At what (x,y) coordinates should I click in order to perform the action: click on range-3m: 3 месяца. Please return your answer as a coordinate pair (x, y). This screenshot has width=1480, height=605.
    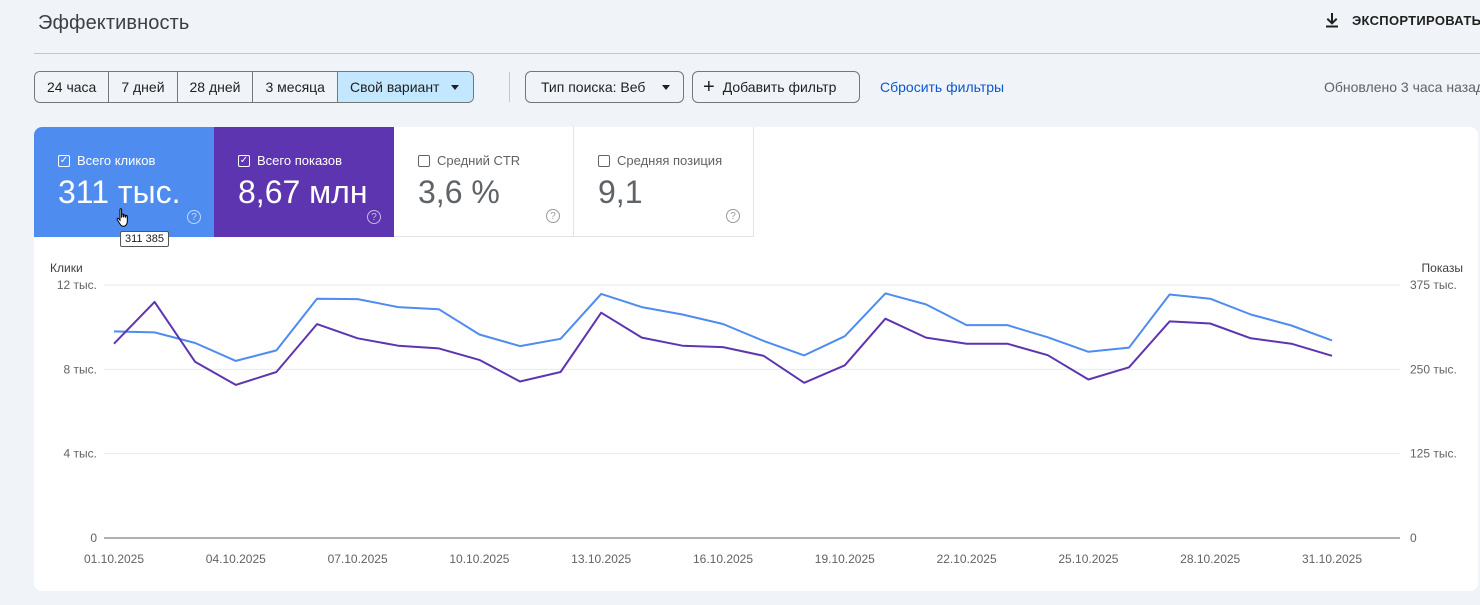
    Looking at the image, I should click on (295, 87).